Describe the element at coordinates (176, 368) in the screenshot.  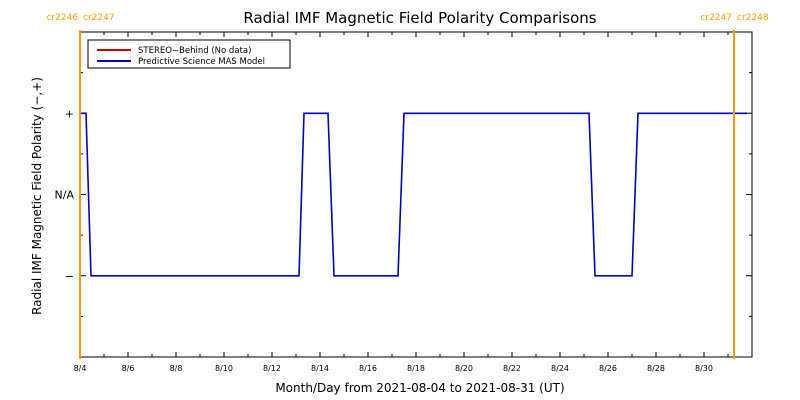
I see `x-tick-label: 8/8` at that location.